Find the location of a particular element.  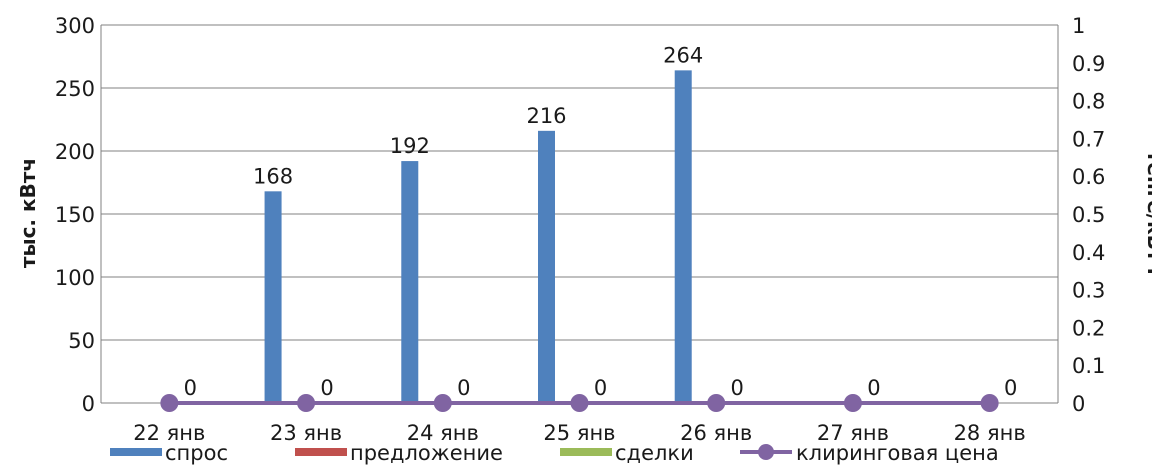

y-right-tick-label: 0.7 is located at coordinates (1088, 139).